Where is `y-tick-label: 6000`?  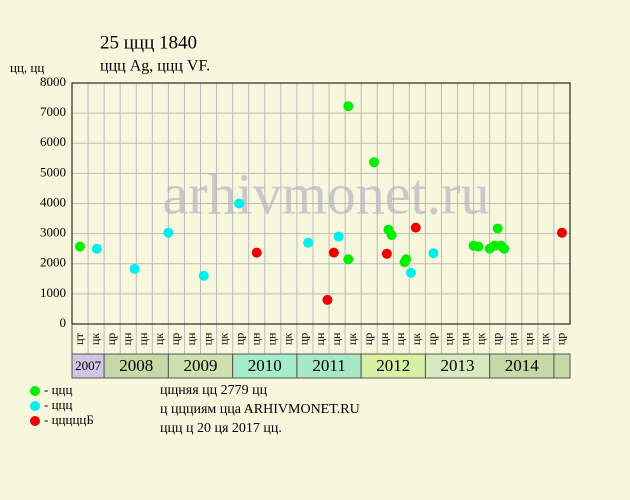
y-tick-label: 6000 is located at coordinates (53, 141).